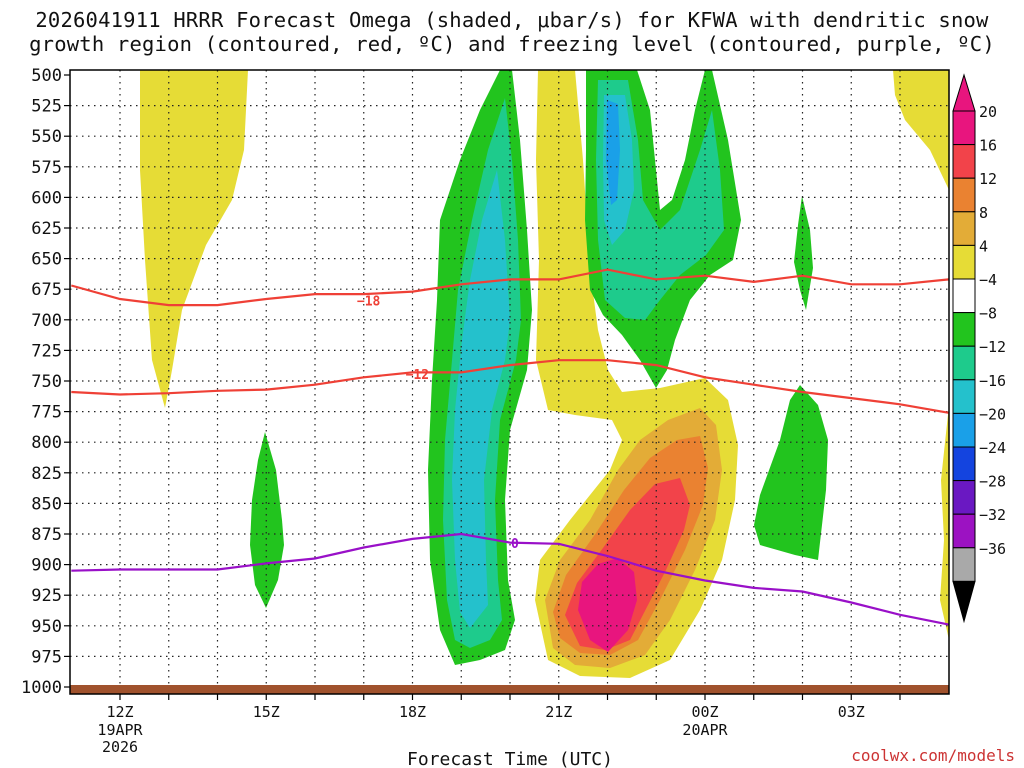 The width and height of the screenshot is (1024, 768). What do you see at coordinates (46, 443) in the screenshot?
I see `y-tick-label: 800` at bounding box center [46, 443].